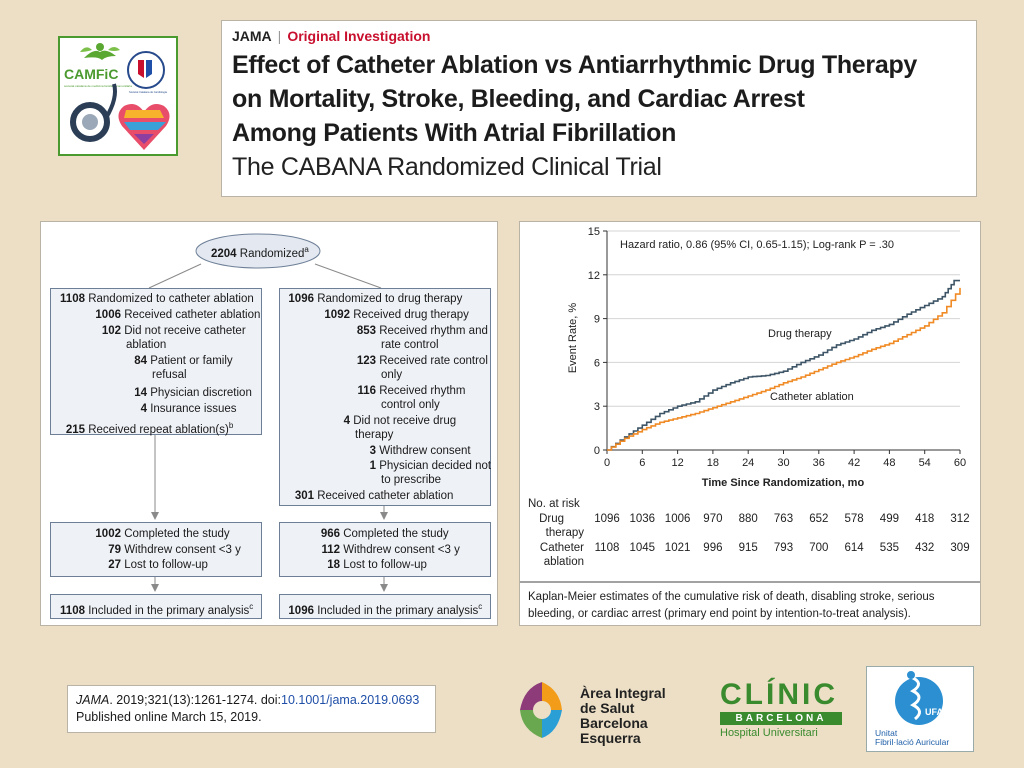  Describe the element at coordinates (166, 565) in the screenshot. I see `ablation-followup-3-label: Lost to follow-up` at that location.